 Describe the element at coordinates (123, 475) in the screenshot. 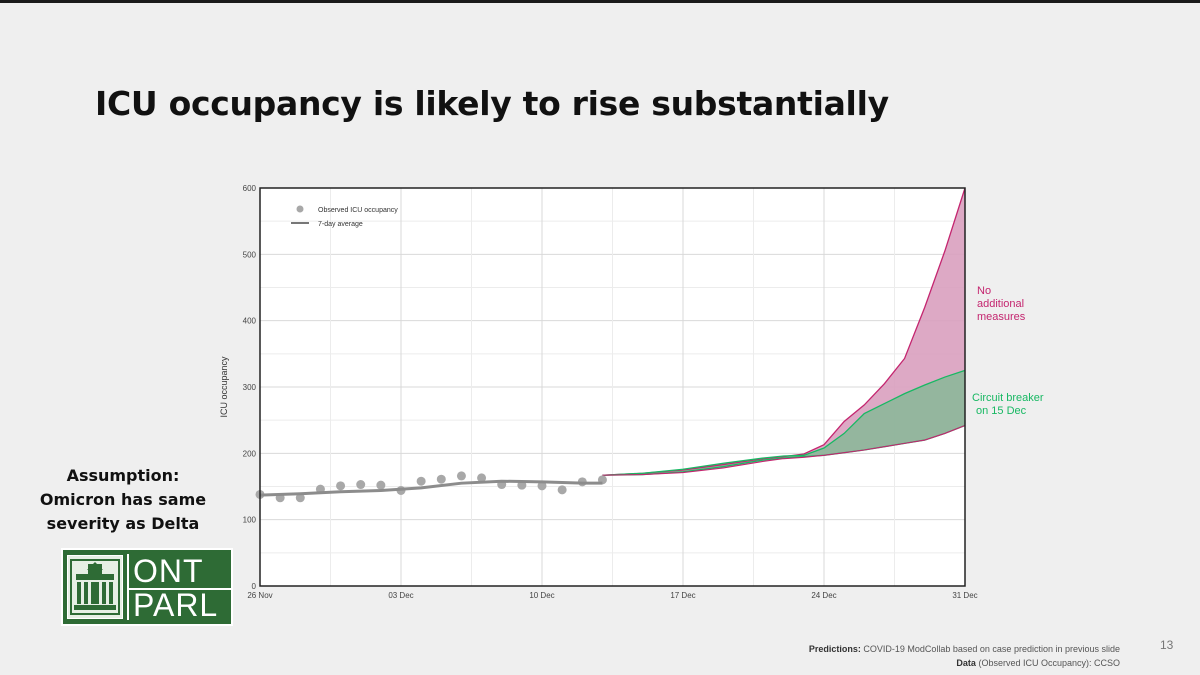

I see `assumption-line-1: Assumption:` at that location.